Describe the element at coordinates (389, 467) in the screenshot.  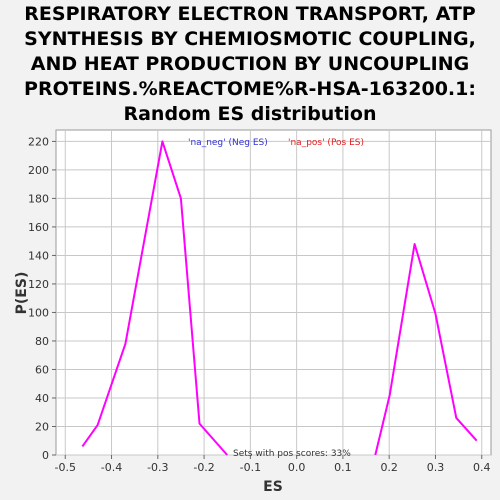
I see `x-tick-label: 0.2` at that location.